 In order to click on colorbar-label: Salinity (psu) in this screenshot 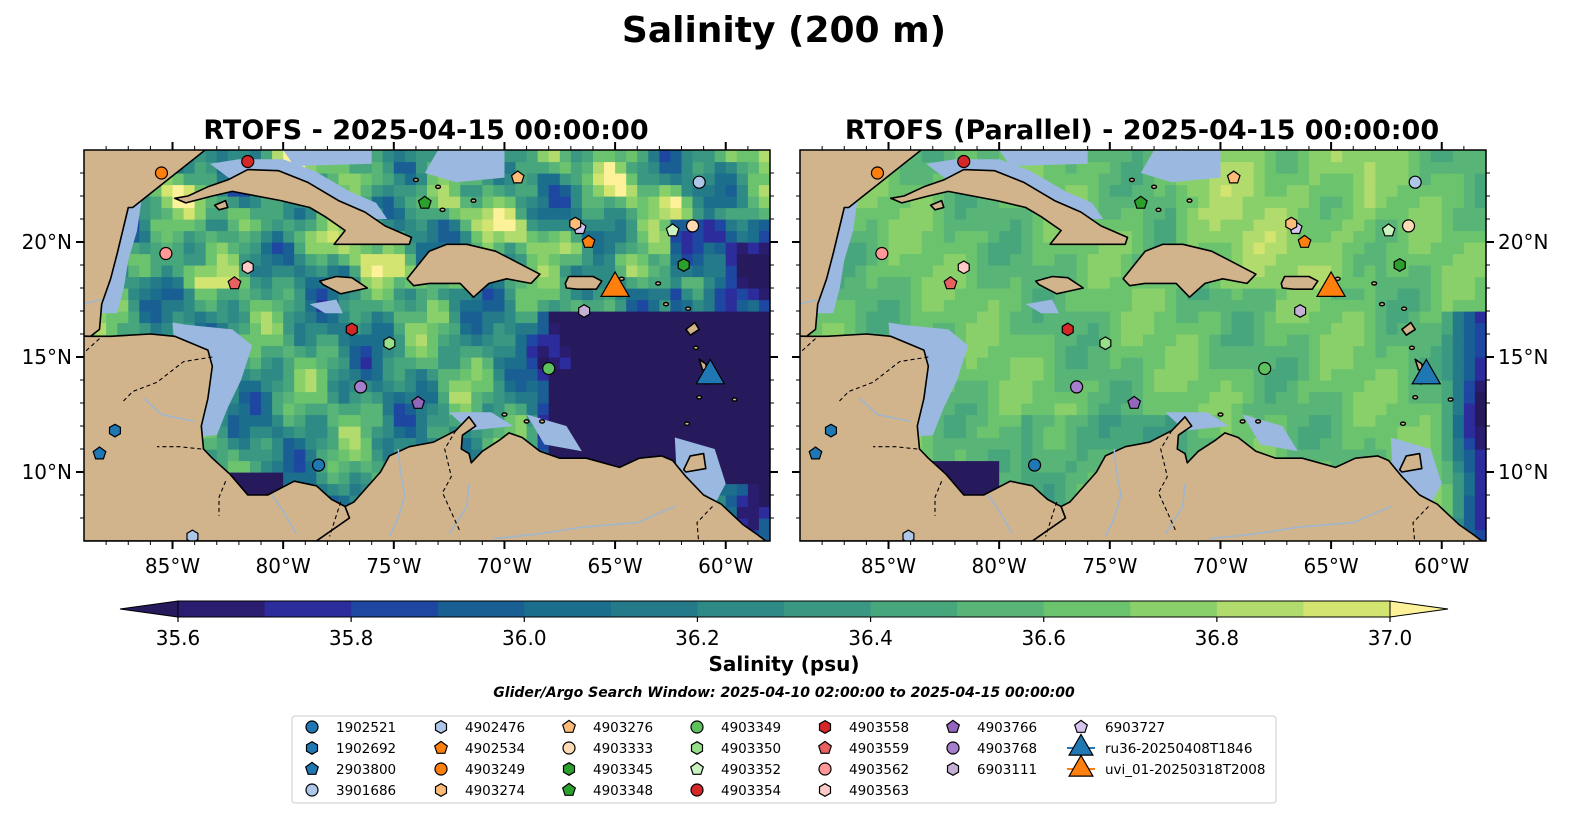, I will do `click(783, 664)`.